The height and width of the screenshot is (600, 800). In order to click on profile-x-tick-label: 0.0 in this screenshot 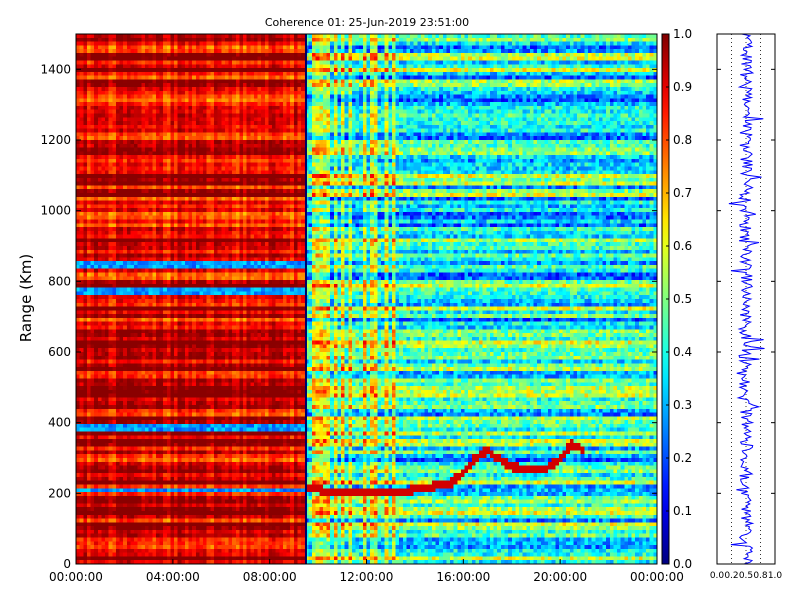, I will do `click(717, 576)`.